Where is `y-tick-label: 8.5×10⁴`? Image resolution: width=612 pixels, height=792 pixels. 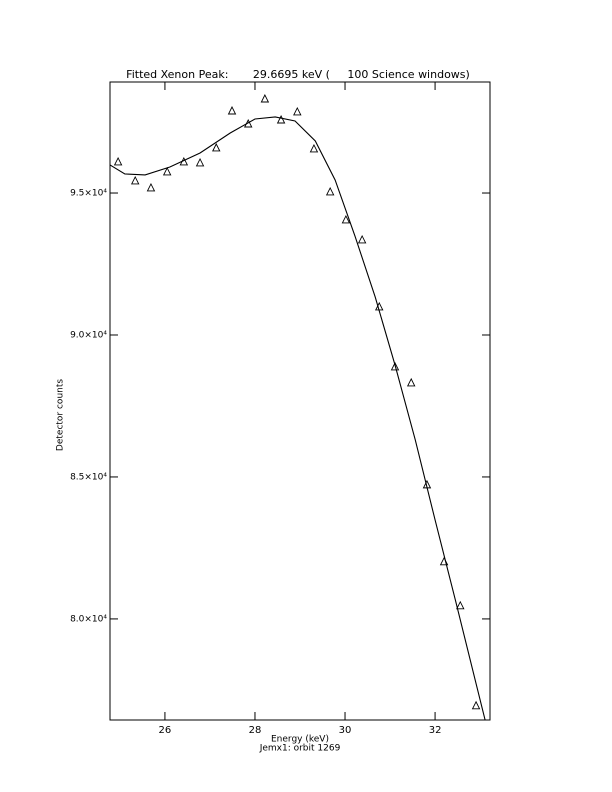 y-tick-label: 8.5×10⁴ is located at coordinates (88, 477).